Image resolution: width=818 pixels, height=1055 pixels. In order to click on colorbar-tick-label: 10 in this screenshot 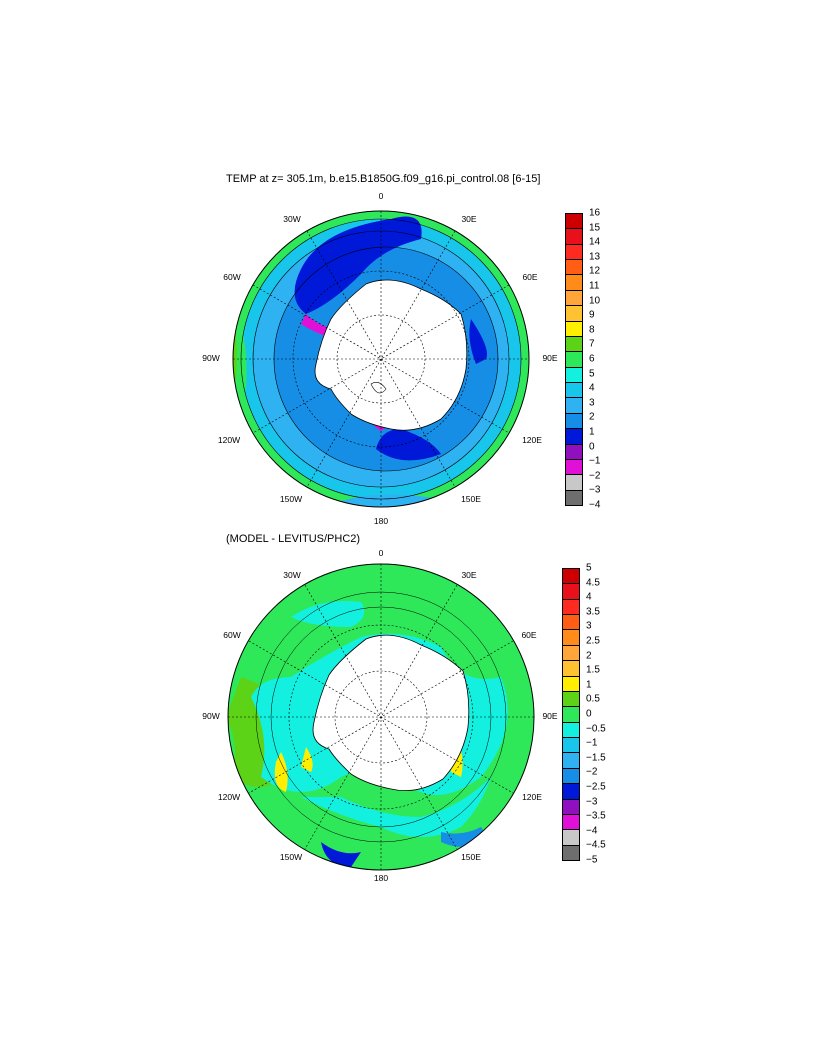, I will do `click(595, 301)`.